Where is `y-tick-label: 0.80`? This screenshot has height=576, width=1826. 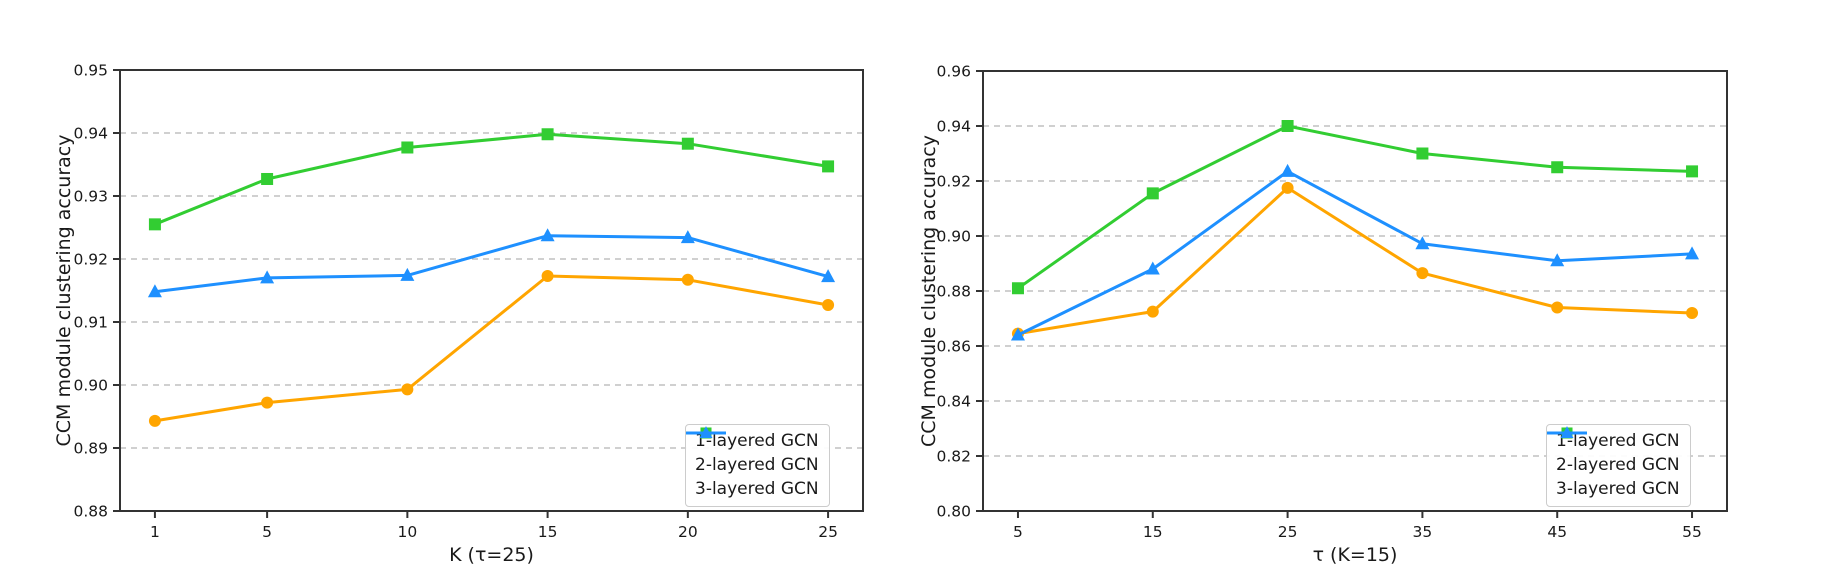 y-tick-label: 0.80 is located at coordinates (953, 512).